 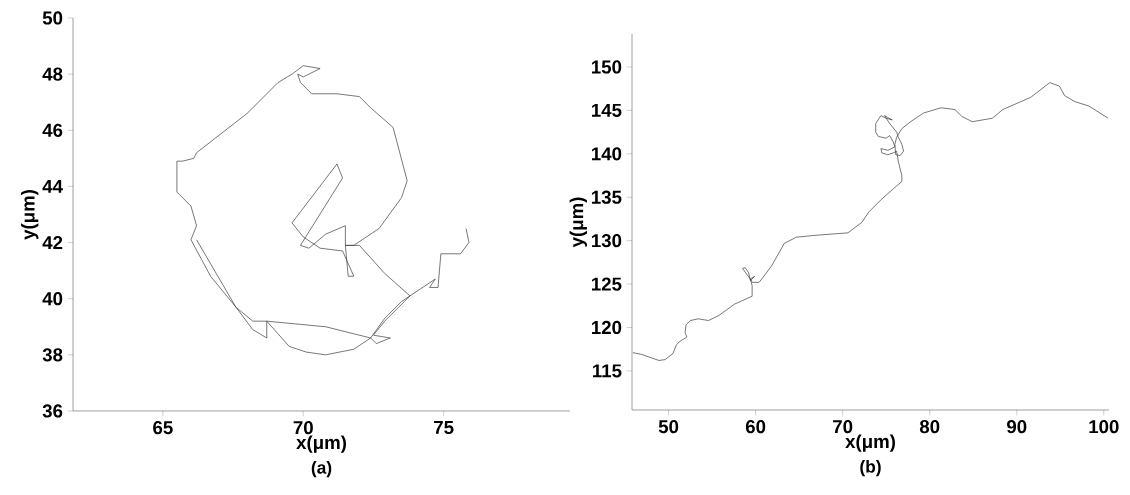 I want to click on y-tick-label: 145, so click(x=606, y=110).